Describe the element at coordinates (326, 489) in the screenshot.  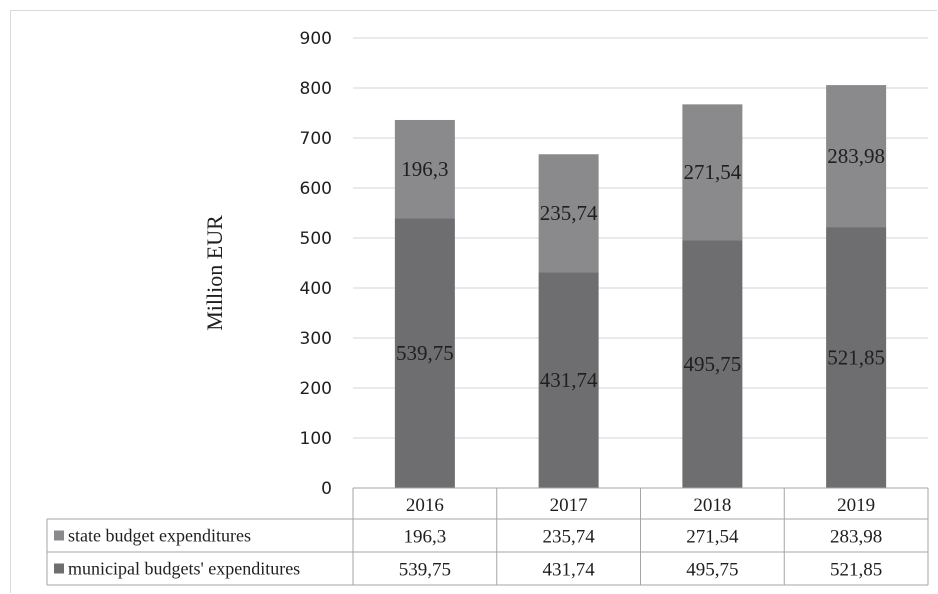
I see `y-tick-label: 0` at that location.